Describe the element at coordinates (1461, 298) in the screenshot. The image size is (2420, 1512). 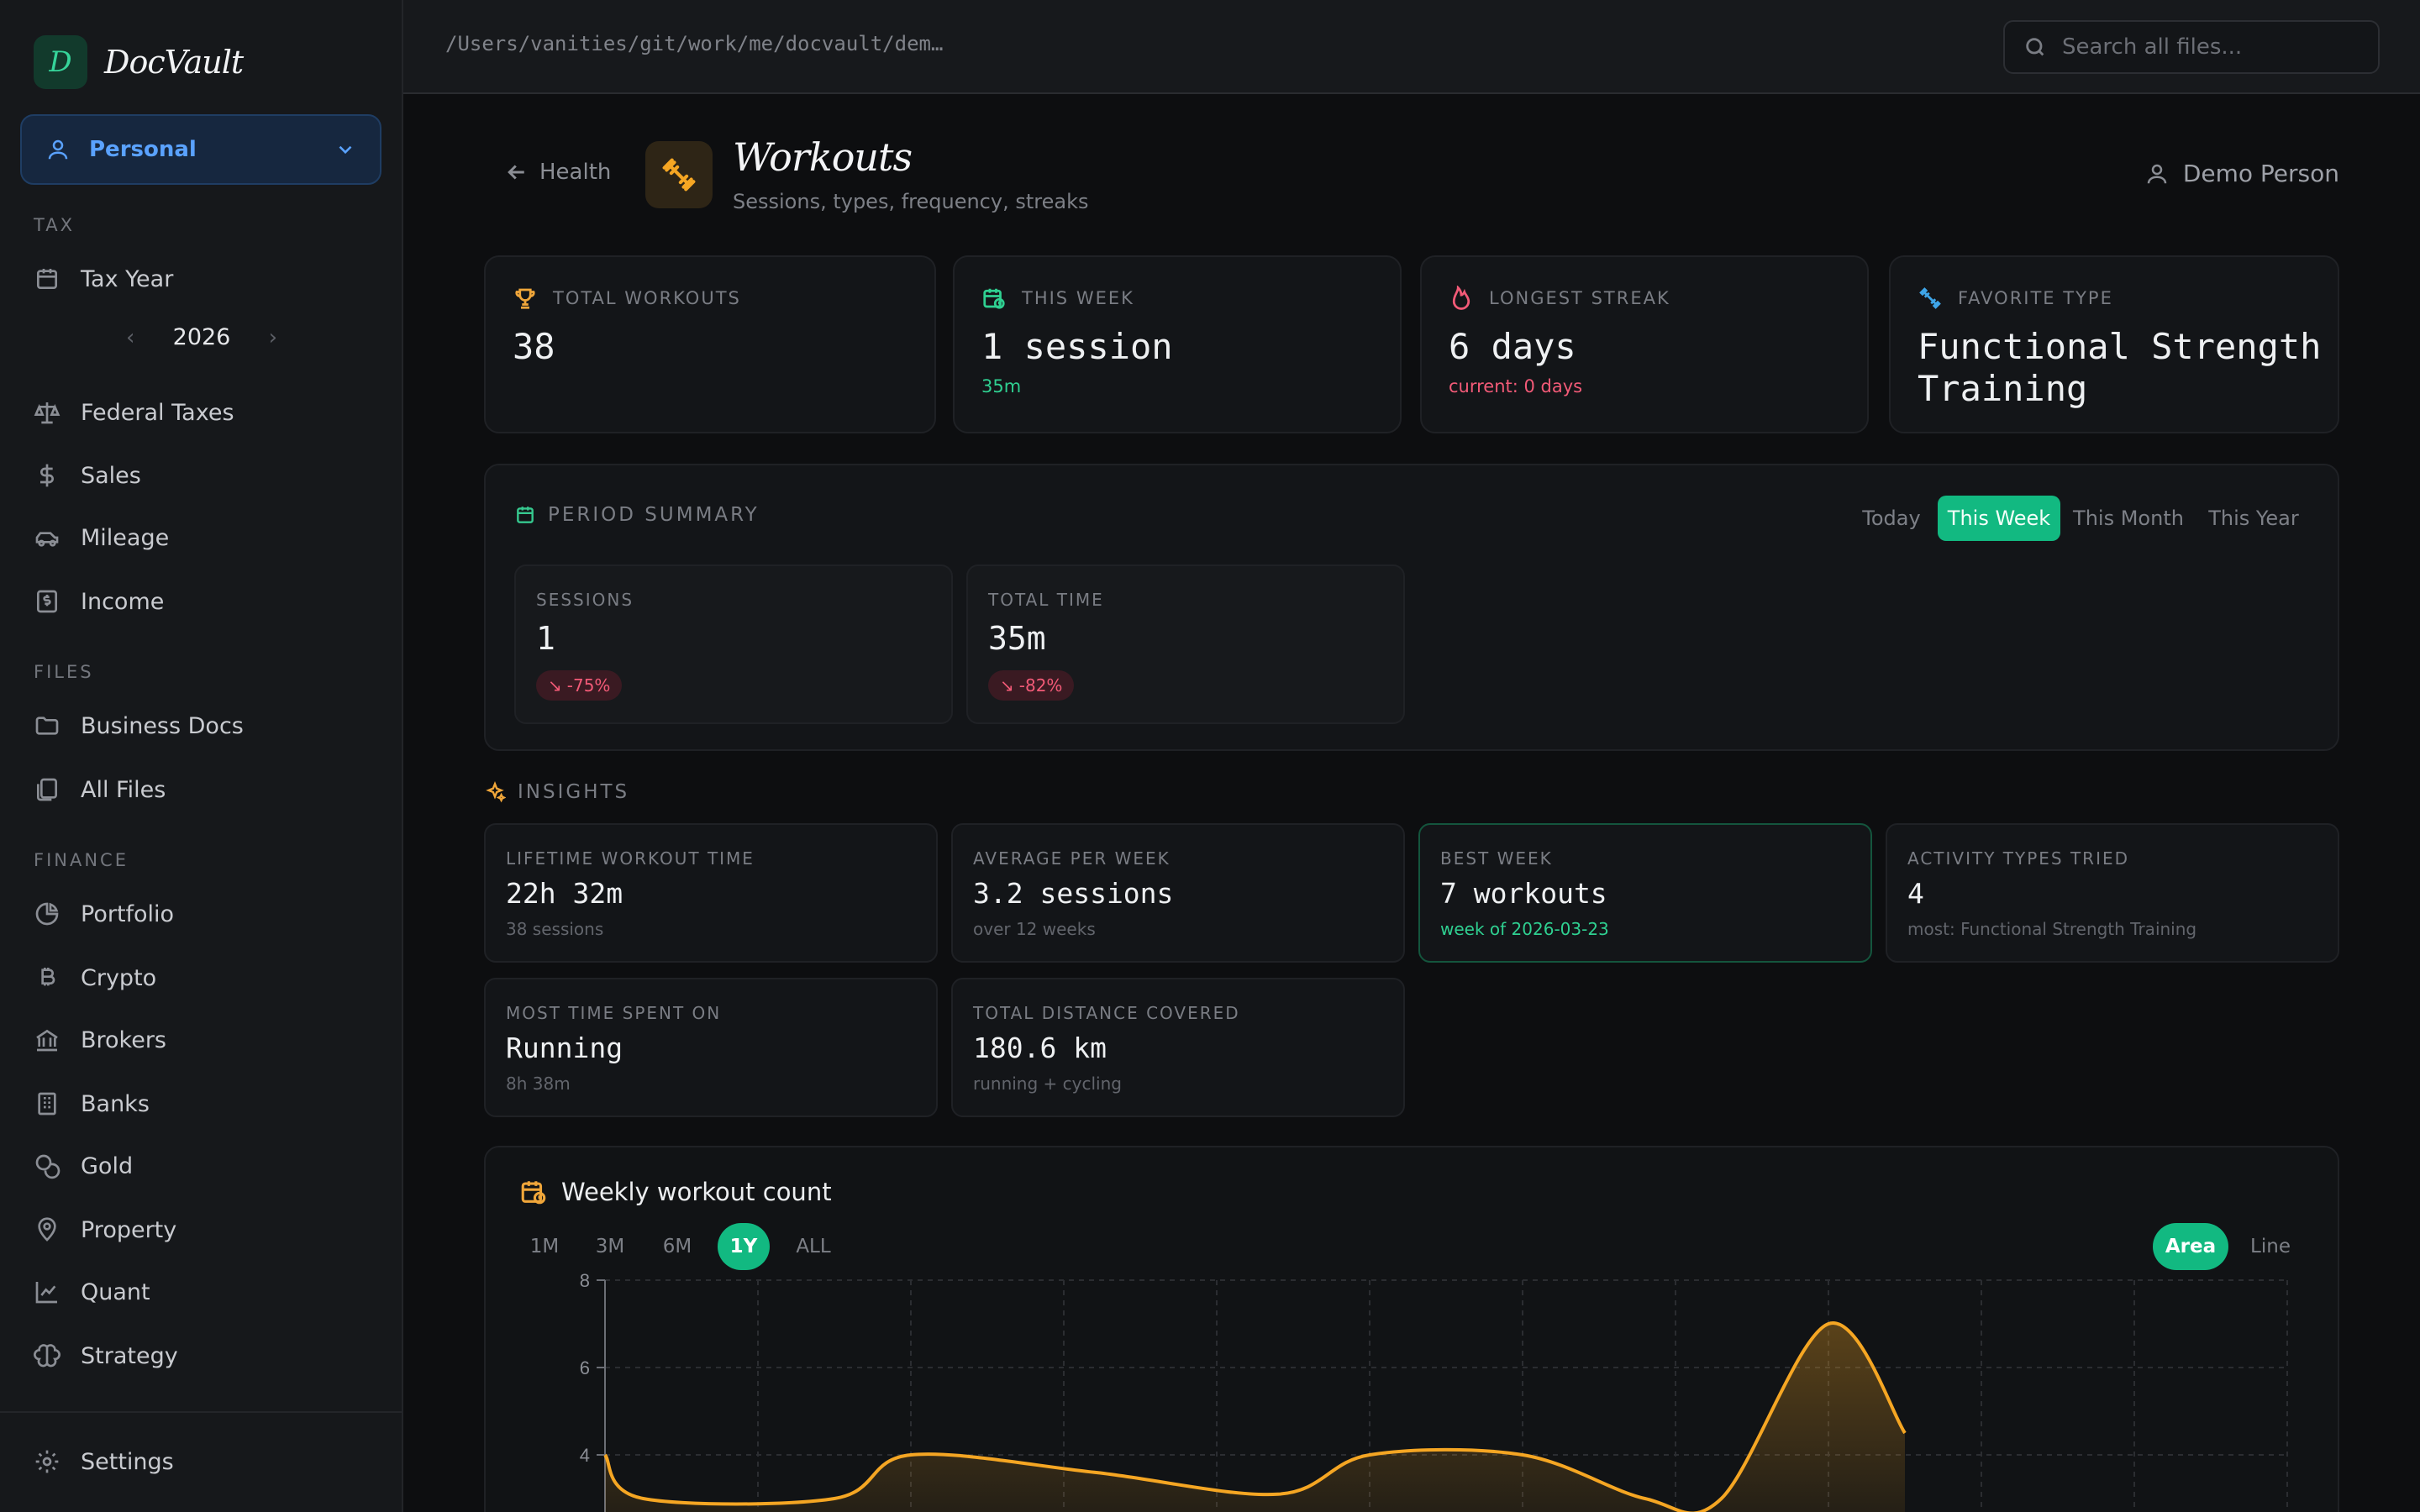
I see `flame-icon` at that location.